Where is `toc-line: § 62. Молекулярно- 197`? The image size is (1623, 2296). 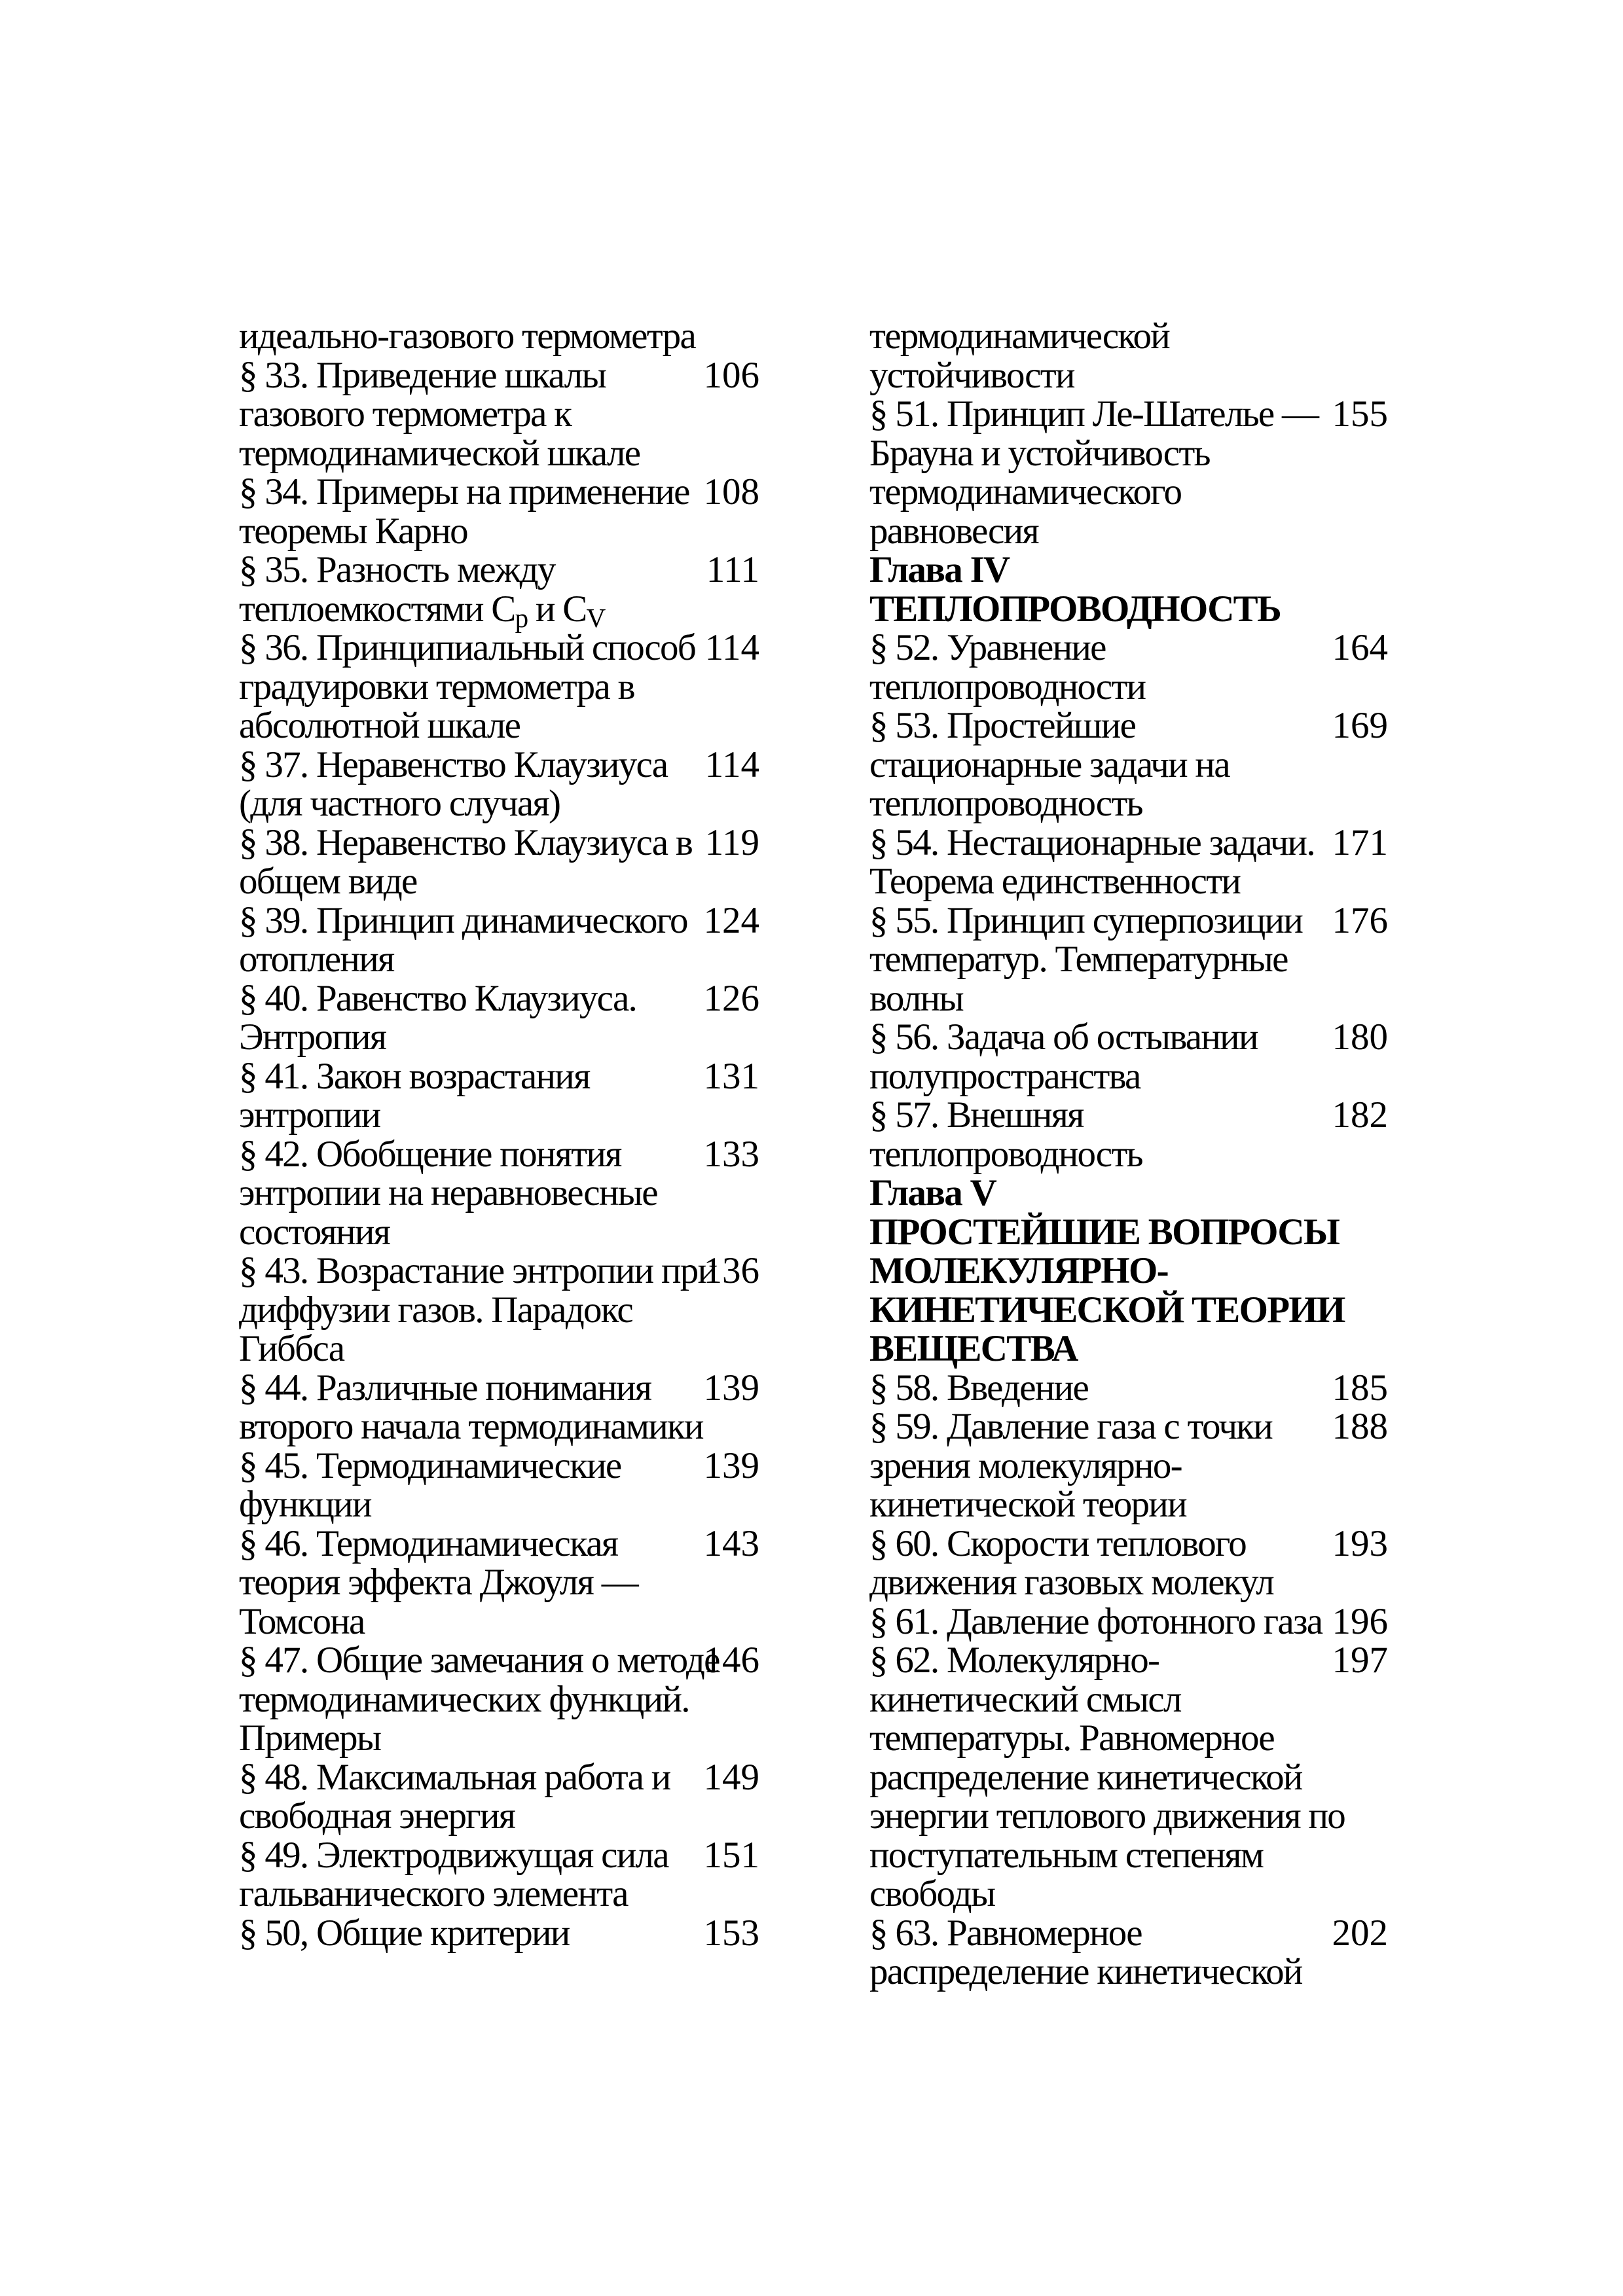
toc-line: § 62. Молекулярно- 197 is located at coordinates (1128, 1660).